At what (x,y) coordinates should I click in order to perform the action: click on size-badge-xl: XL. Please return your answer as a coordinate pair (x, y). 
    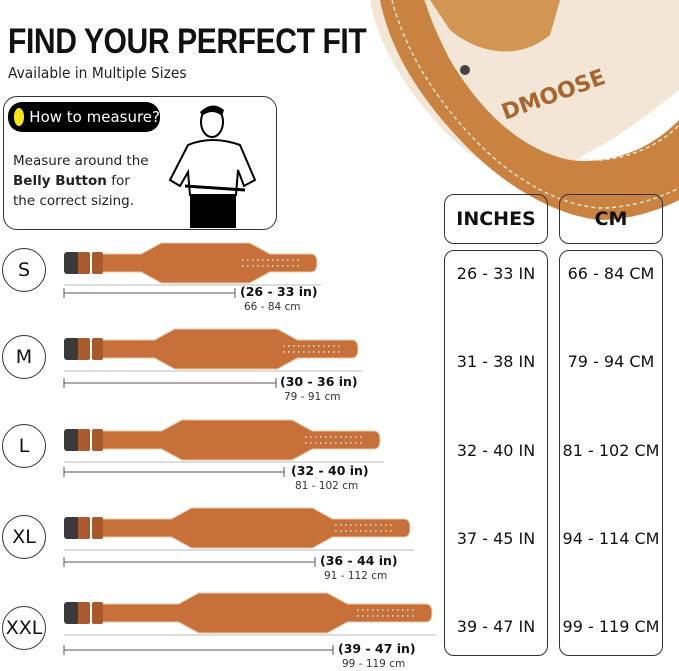
    Looking at the image, I should click on (24, 537).